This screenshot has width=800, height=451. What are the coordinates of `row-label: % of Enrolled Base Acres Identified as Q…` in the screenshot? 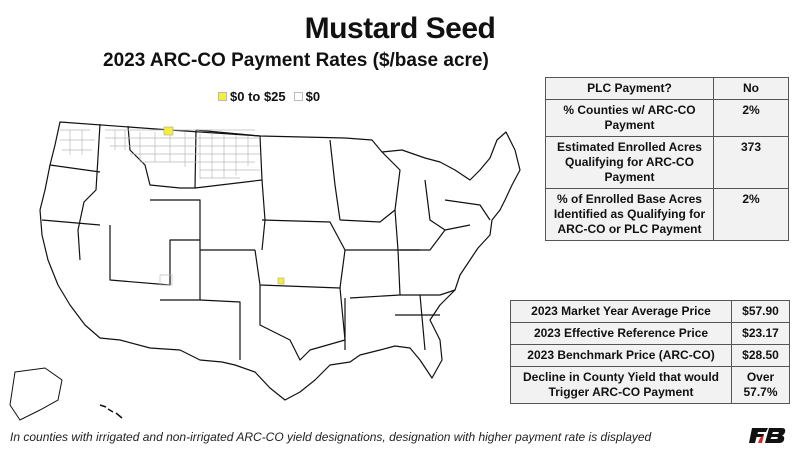 It's located at (629, 214).